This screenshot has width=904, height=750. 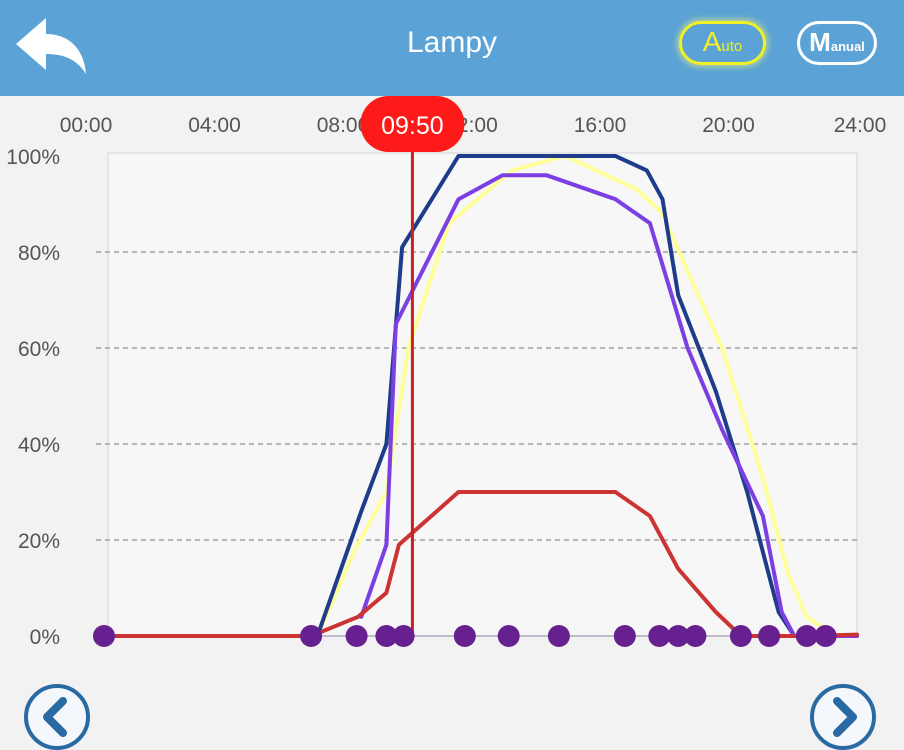 I want to click on time-cursor: 09:50, so click(x=412, y=366).